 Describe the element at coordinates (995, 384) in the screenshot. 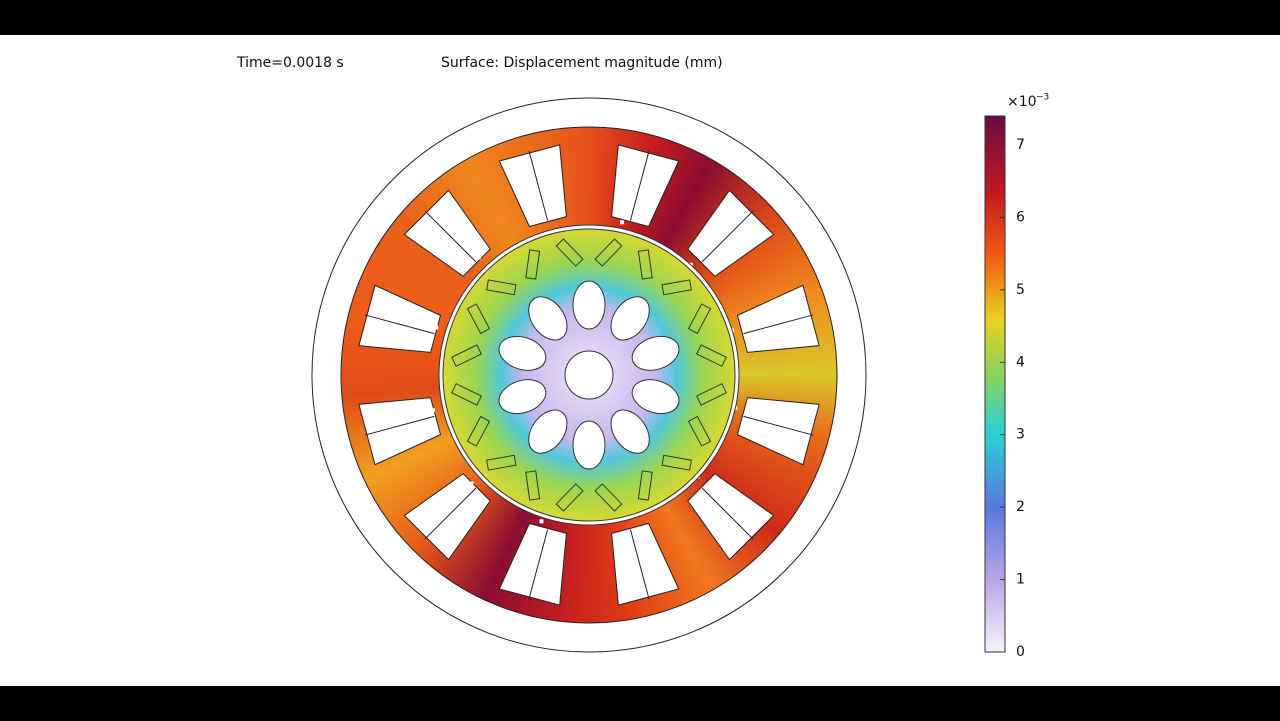

I see `colorbar` at that location.